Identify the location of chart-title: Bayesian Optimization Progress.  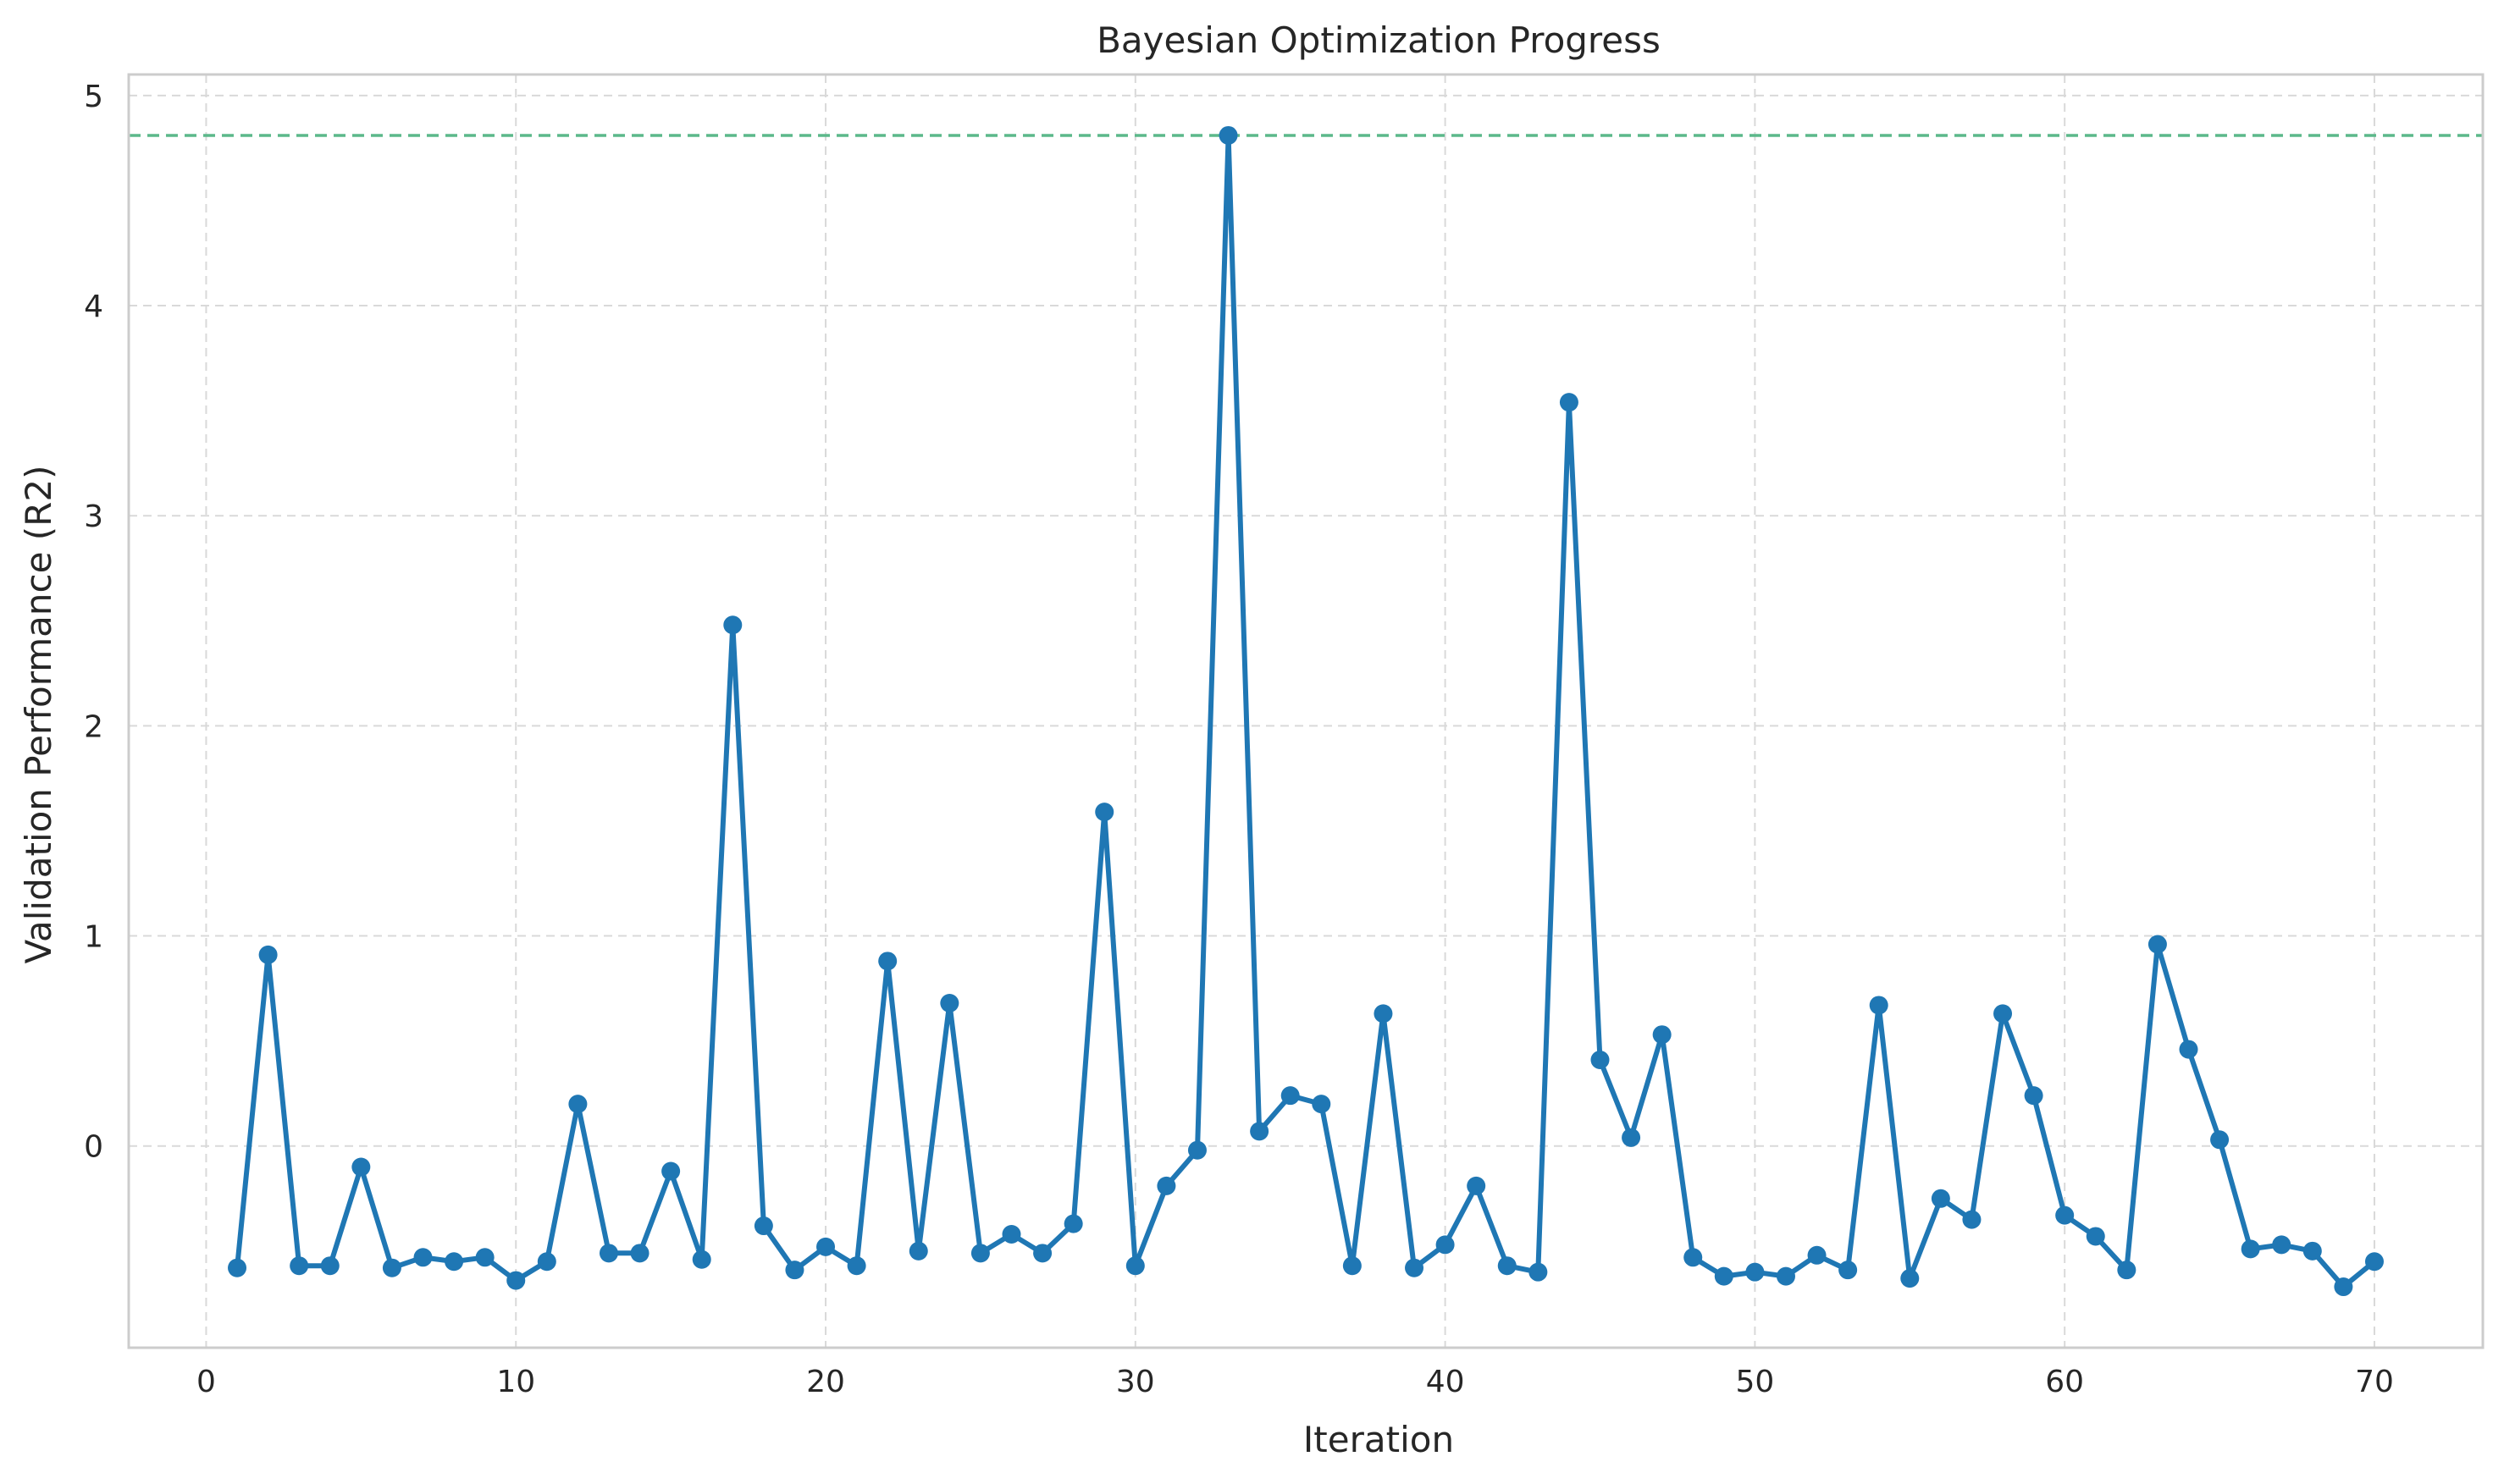
(1379, 40).